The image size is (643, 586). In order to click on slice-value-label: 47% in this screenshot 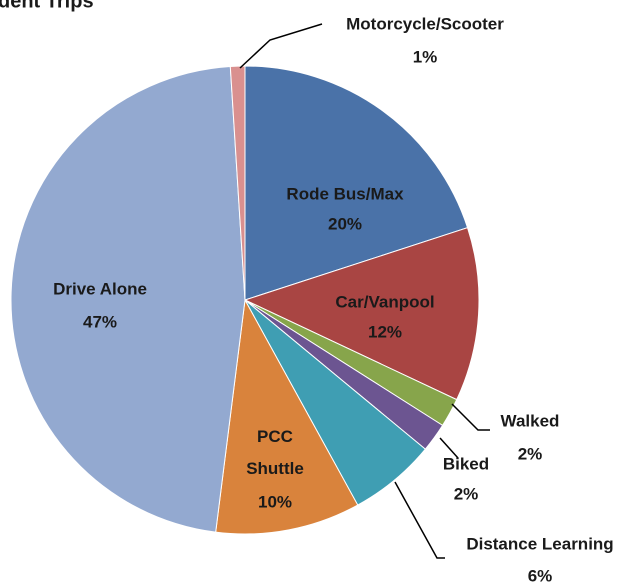, I will do `click(100, 321)`.